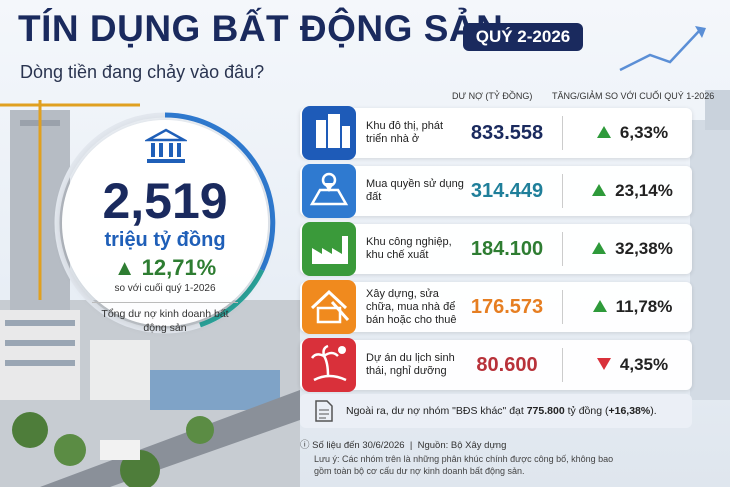 The image size is (730, 487). What do you see at coordinates (644, 190) in the screenshot?
I see `change-value: 23,14%` at bounding box center [644, 190].